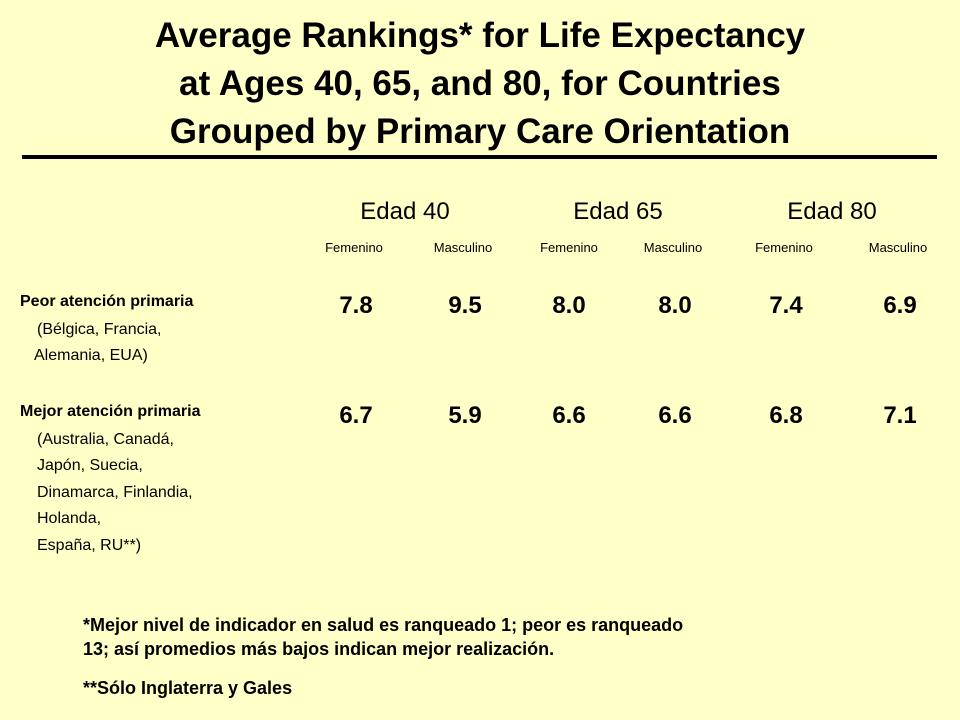 The height and width of the screenshot is (720, 960). Describe the element at coordinates (90, 465) in the screenshot. I see `group-countries-better-2: Japón, Suecia,` at that location.